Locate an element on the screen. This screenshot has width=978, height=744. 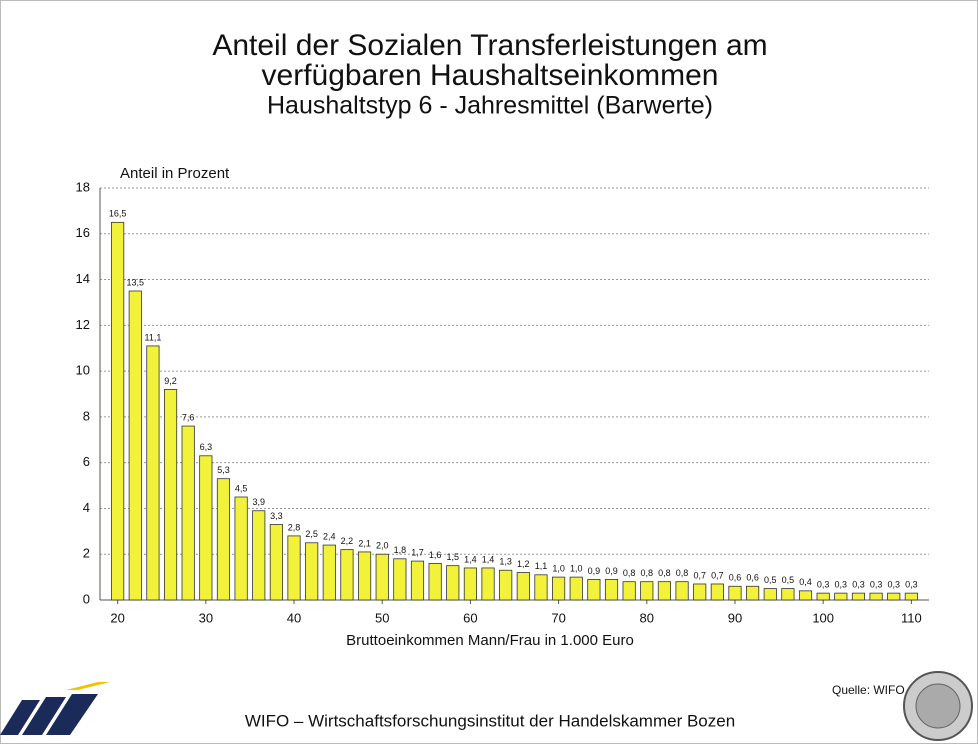
x-tick-label: 90 is located at coordinates (735, 617).